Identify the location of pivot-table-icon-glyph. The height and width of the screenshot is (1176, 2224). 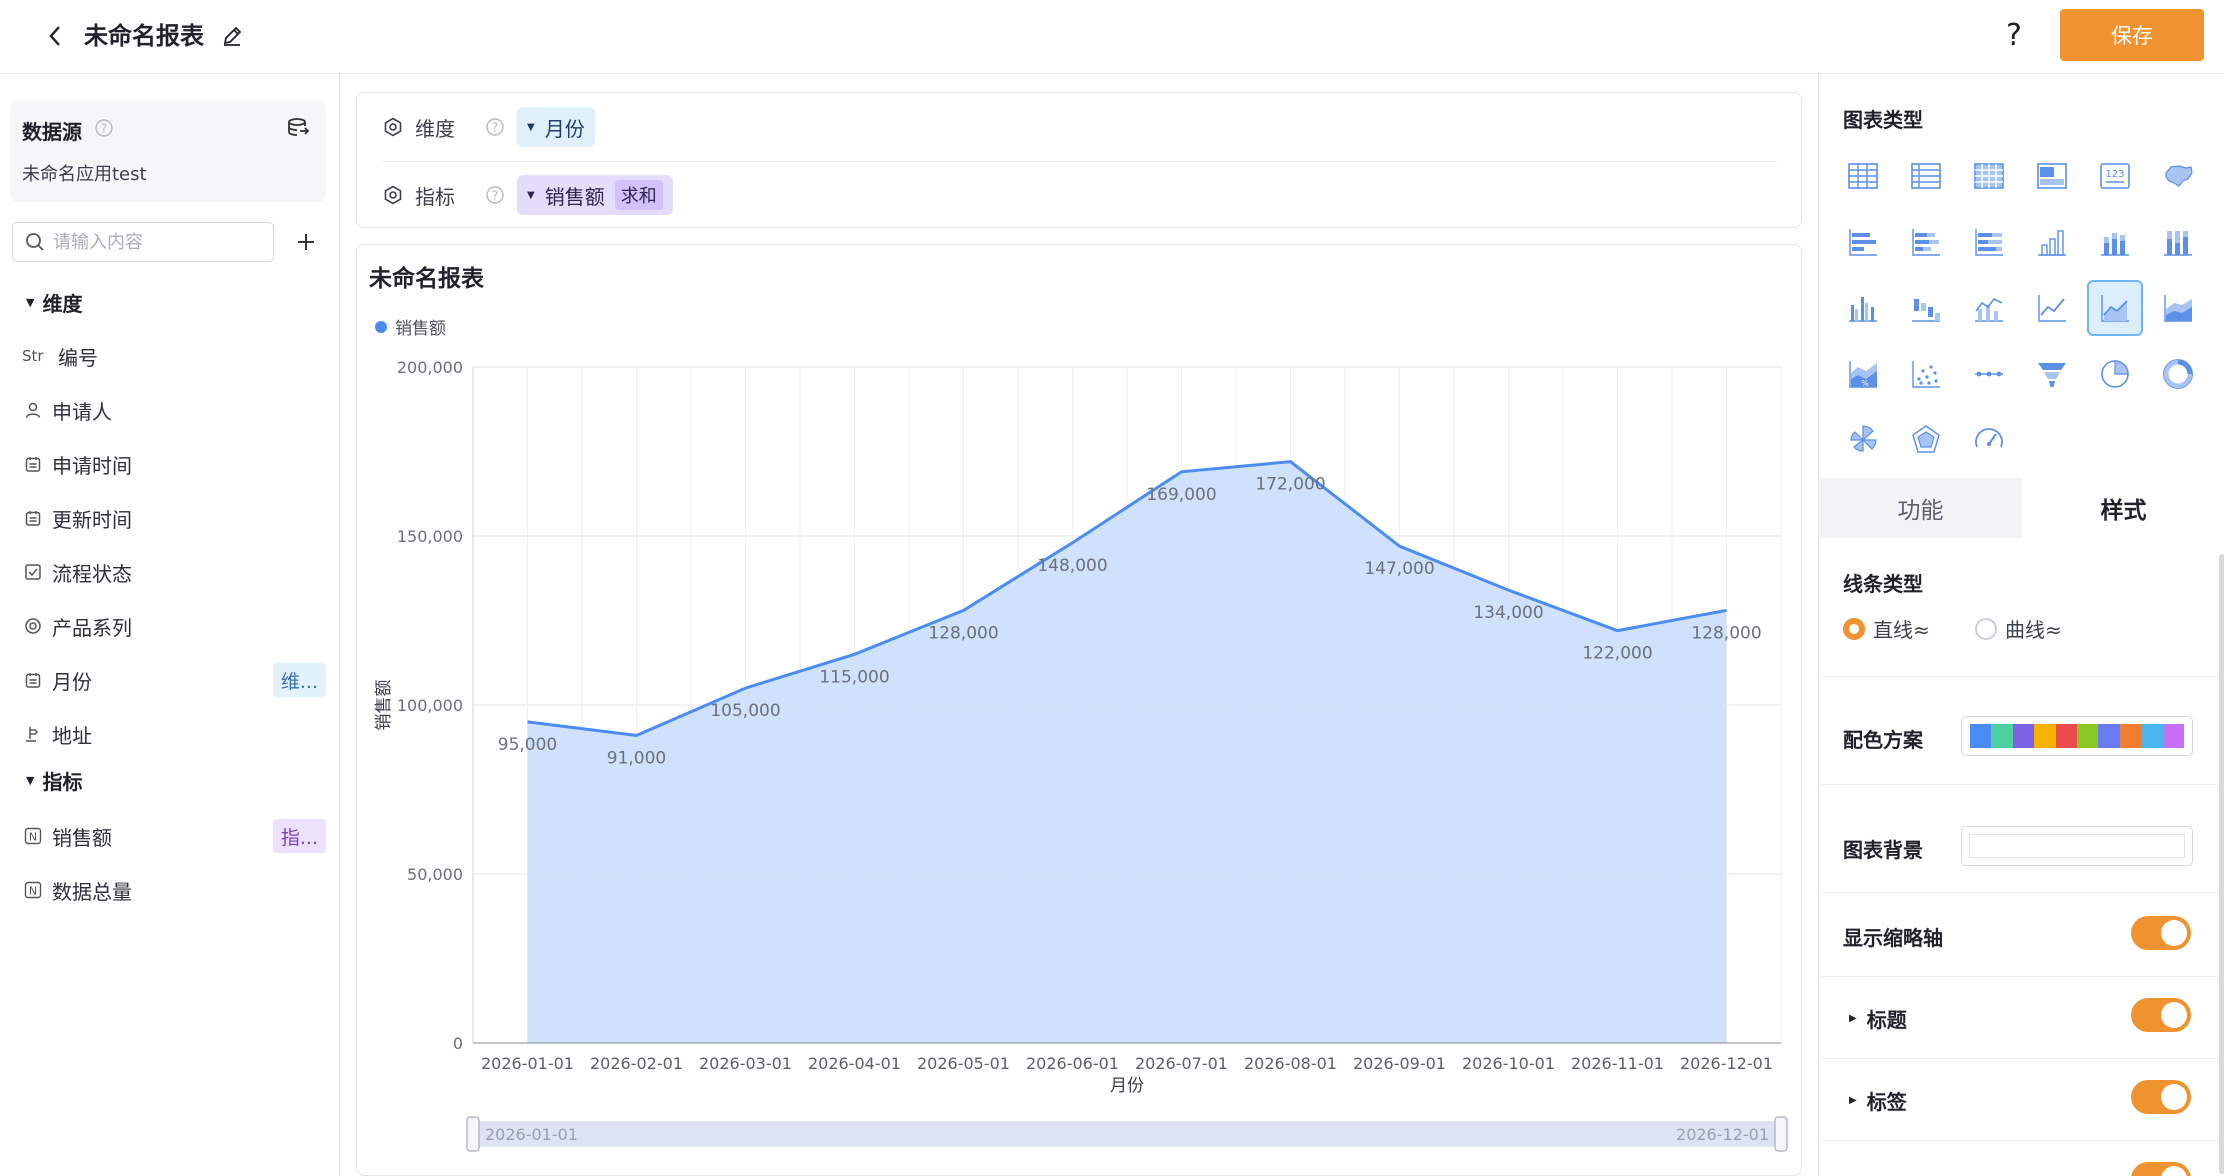
(1989, 176).